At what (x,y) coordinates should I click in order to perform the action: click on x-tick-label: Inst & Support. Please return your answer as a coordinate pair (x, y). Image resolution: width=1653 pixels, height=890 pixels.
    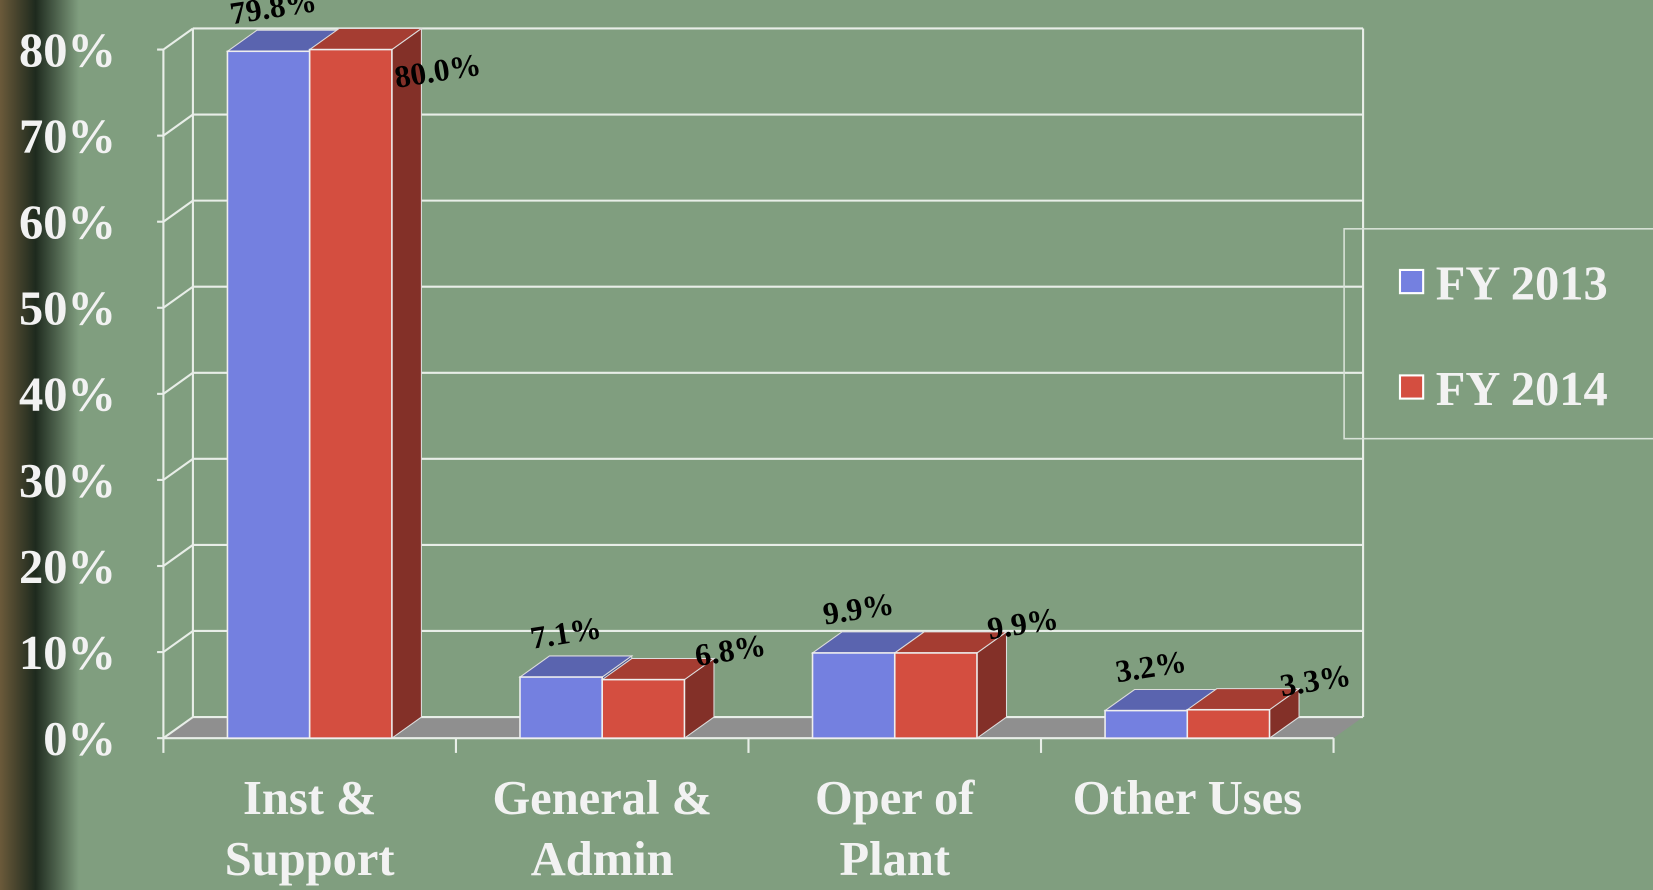
    Looking at the image, I should click on (309, 828).